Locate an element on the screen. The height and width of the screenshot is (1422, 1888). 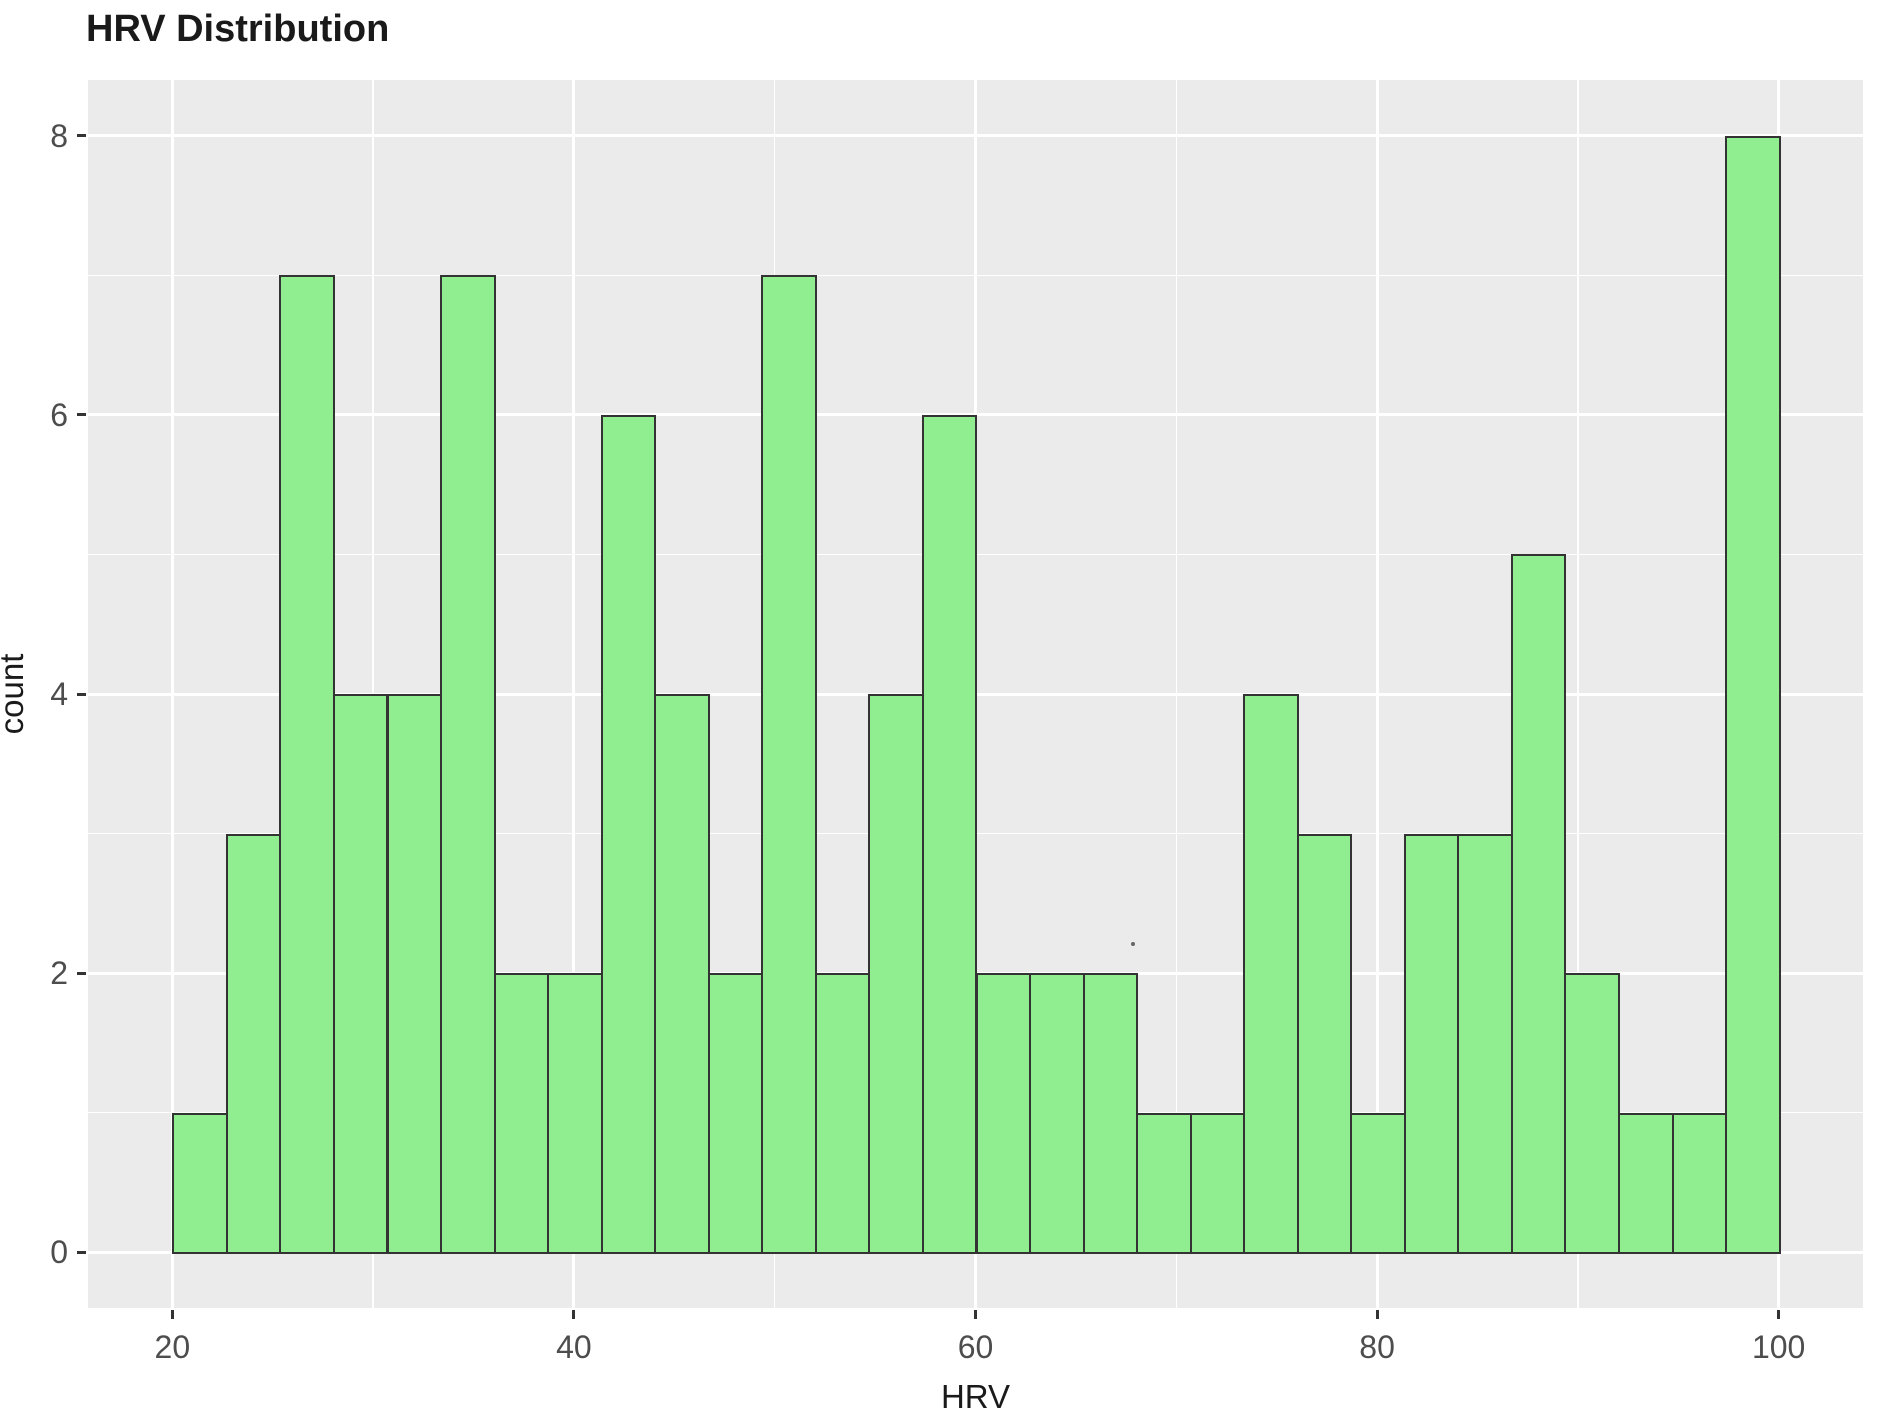
y-tick-label: 6 is located at coordinates (59, 414).